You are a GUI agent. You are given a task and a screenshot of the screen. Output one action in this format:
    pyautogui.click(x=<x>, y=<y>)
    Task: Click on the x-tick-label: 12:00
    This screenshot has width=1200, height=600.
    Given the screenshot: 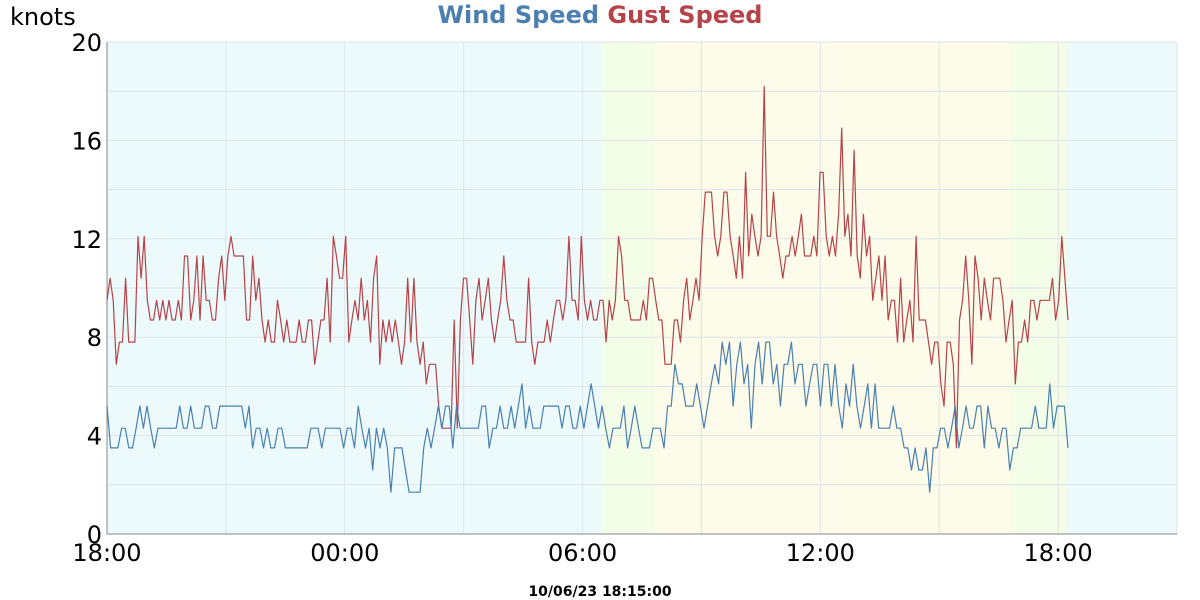 What is the action you would take?
    pyautogui.click(x=820, y=553)
    